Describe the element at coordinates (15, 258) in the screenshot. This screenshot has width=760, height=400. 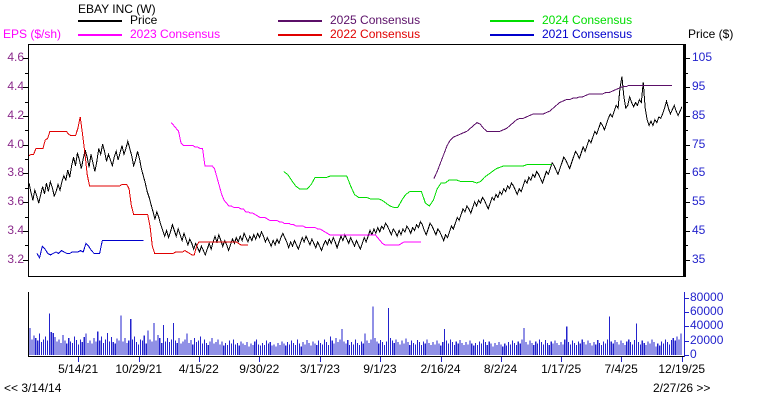
I see `left-axis-tick-label: 3.2` at that location.